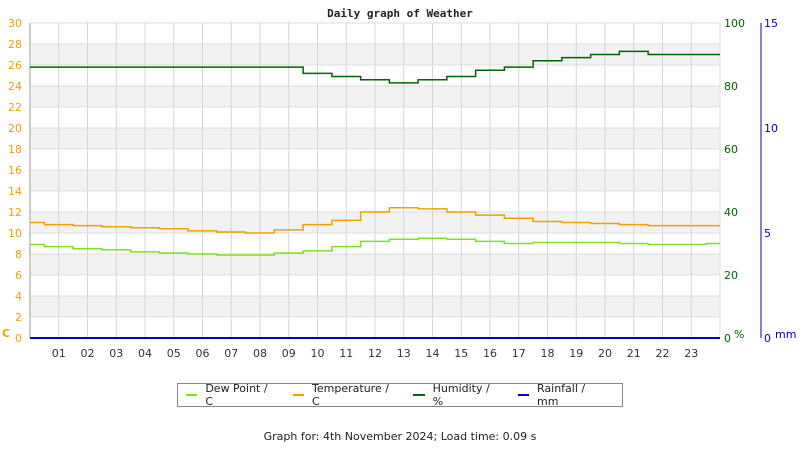  What do you see at coordinates (548, 353) in the screenshot?
I see `x-tick-label: 18` at bounding box center [548, 353].